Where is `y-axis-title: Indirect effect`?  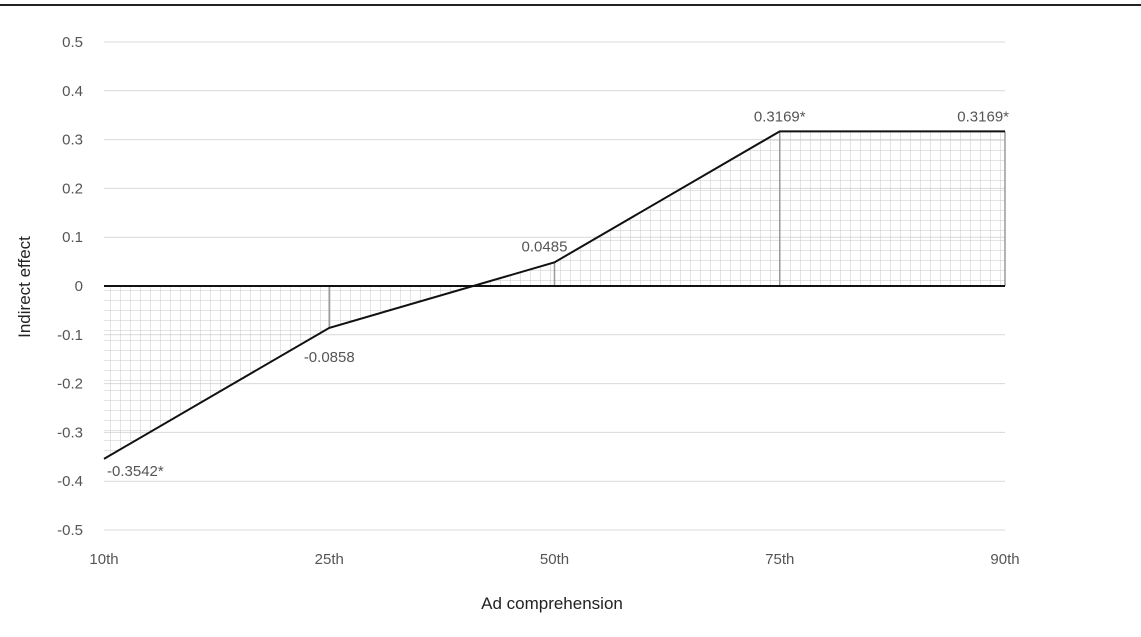
y-axis-title: Indirect effect is located at coordinates (24, 287).